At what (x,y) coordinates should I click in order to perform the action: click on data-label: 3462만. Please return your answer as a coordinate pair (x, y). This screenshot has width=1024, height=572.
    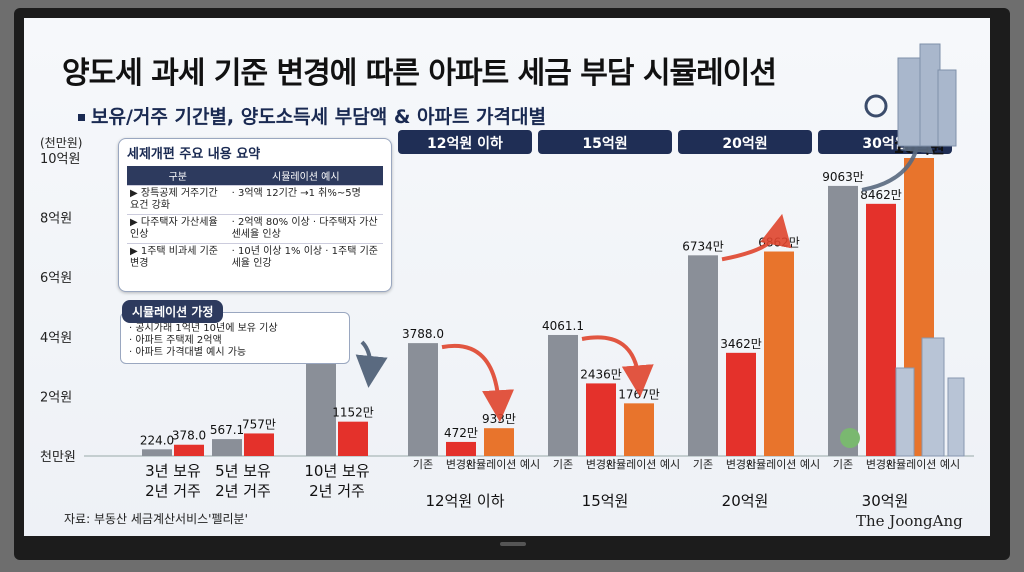
    Looking at the image, I should click on (741, 344).